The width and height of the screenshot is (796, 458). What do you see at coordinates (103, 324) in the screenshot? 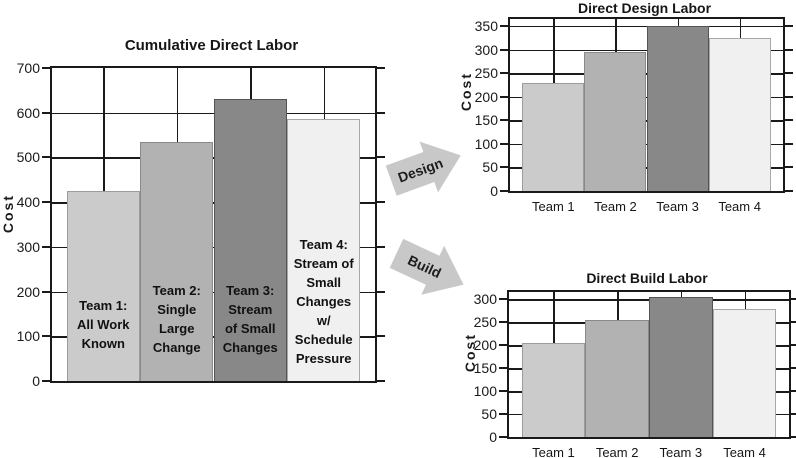
I see `bar-label: Team 1: All Work Known` at bounding box center [103, 324].